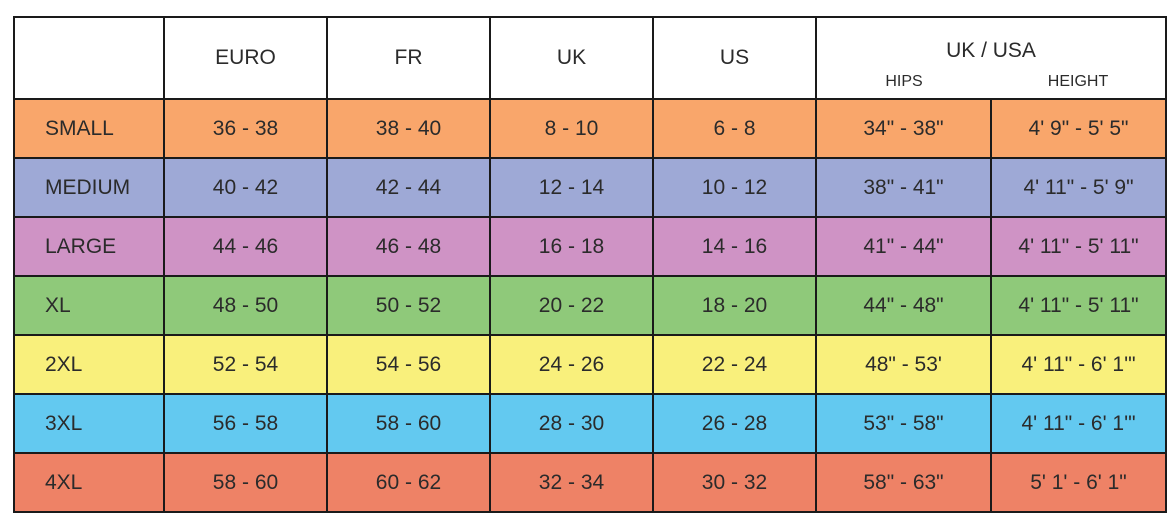 The image size is (1176, 528). I want to click on size-cell: XL, so click(89, 305).